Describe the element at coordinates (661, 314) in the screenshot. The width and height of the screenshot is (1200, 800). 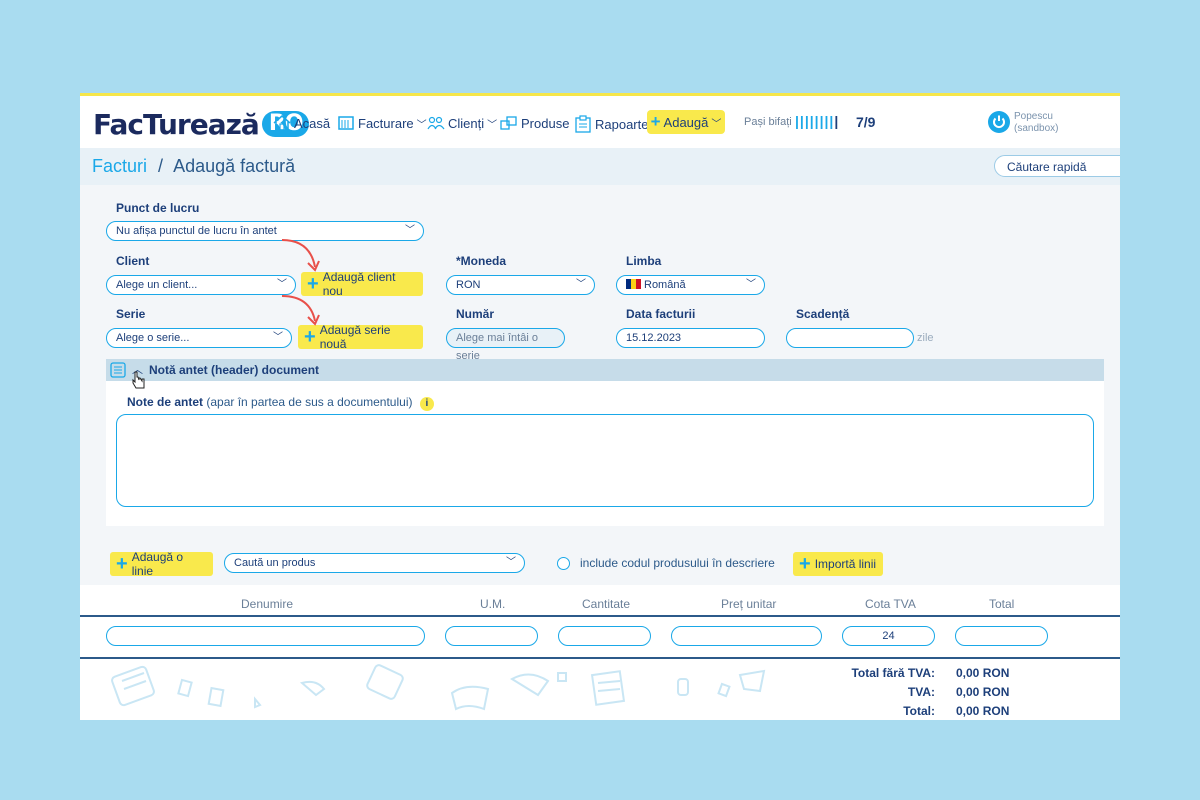
I see `data-label: Data facturii` at that location.